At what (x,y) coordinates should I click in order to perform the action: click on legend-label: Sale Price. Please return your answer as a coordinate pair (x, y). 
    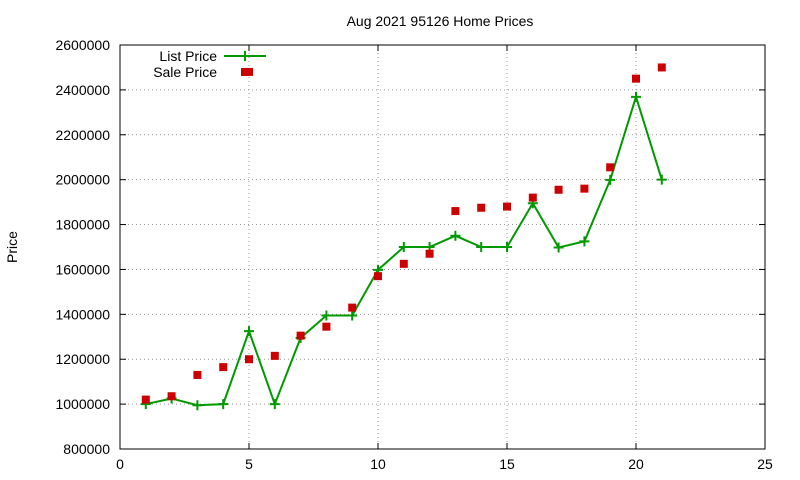
    Looking at the image, I should click on (185, 72).